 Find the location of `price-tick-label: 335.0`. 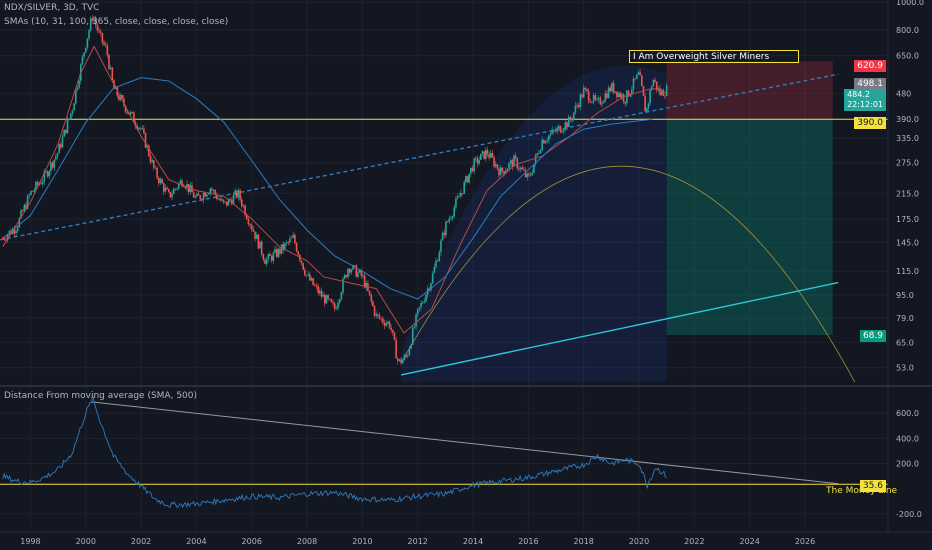

price-tick-label: 335.0 is located at coordinates (907, 138).